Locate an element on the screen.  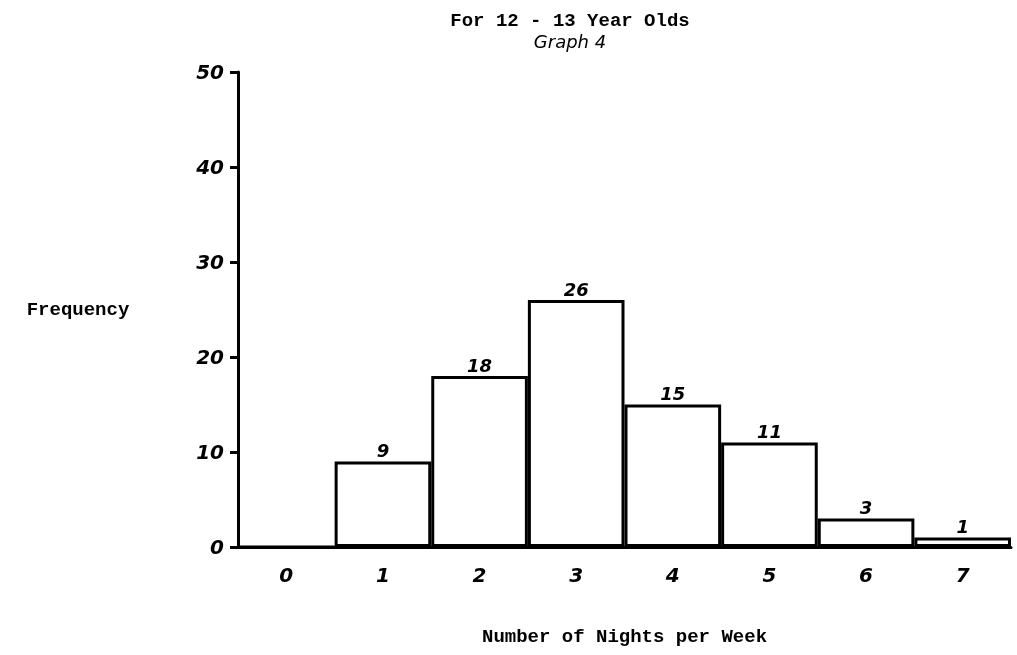
data-label: 3 is located at coordinates (866, 507).